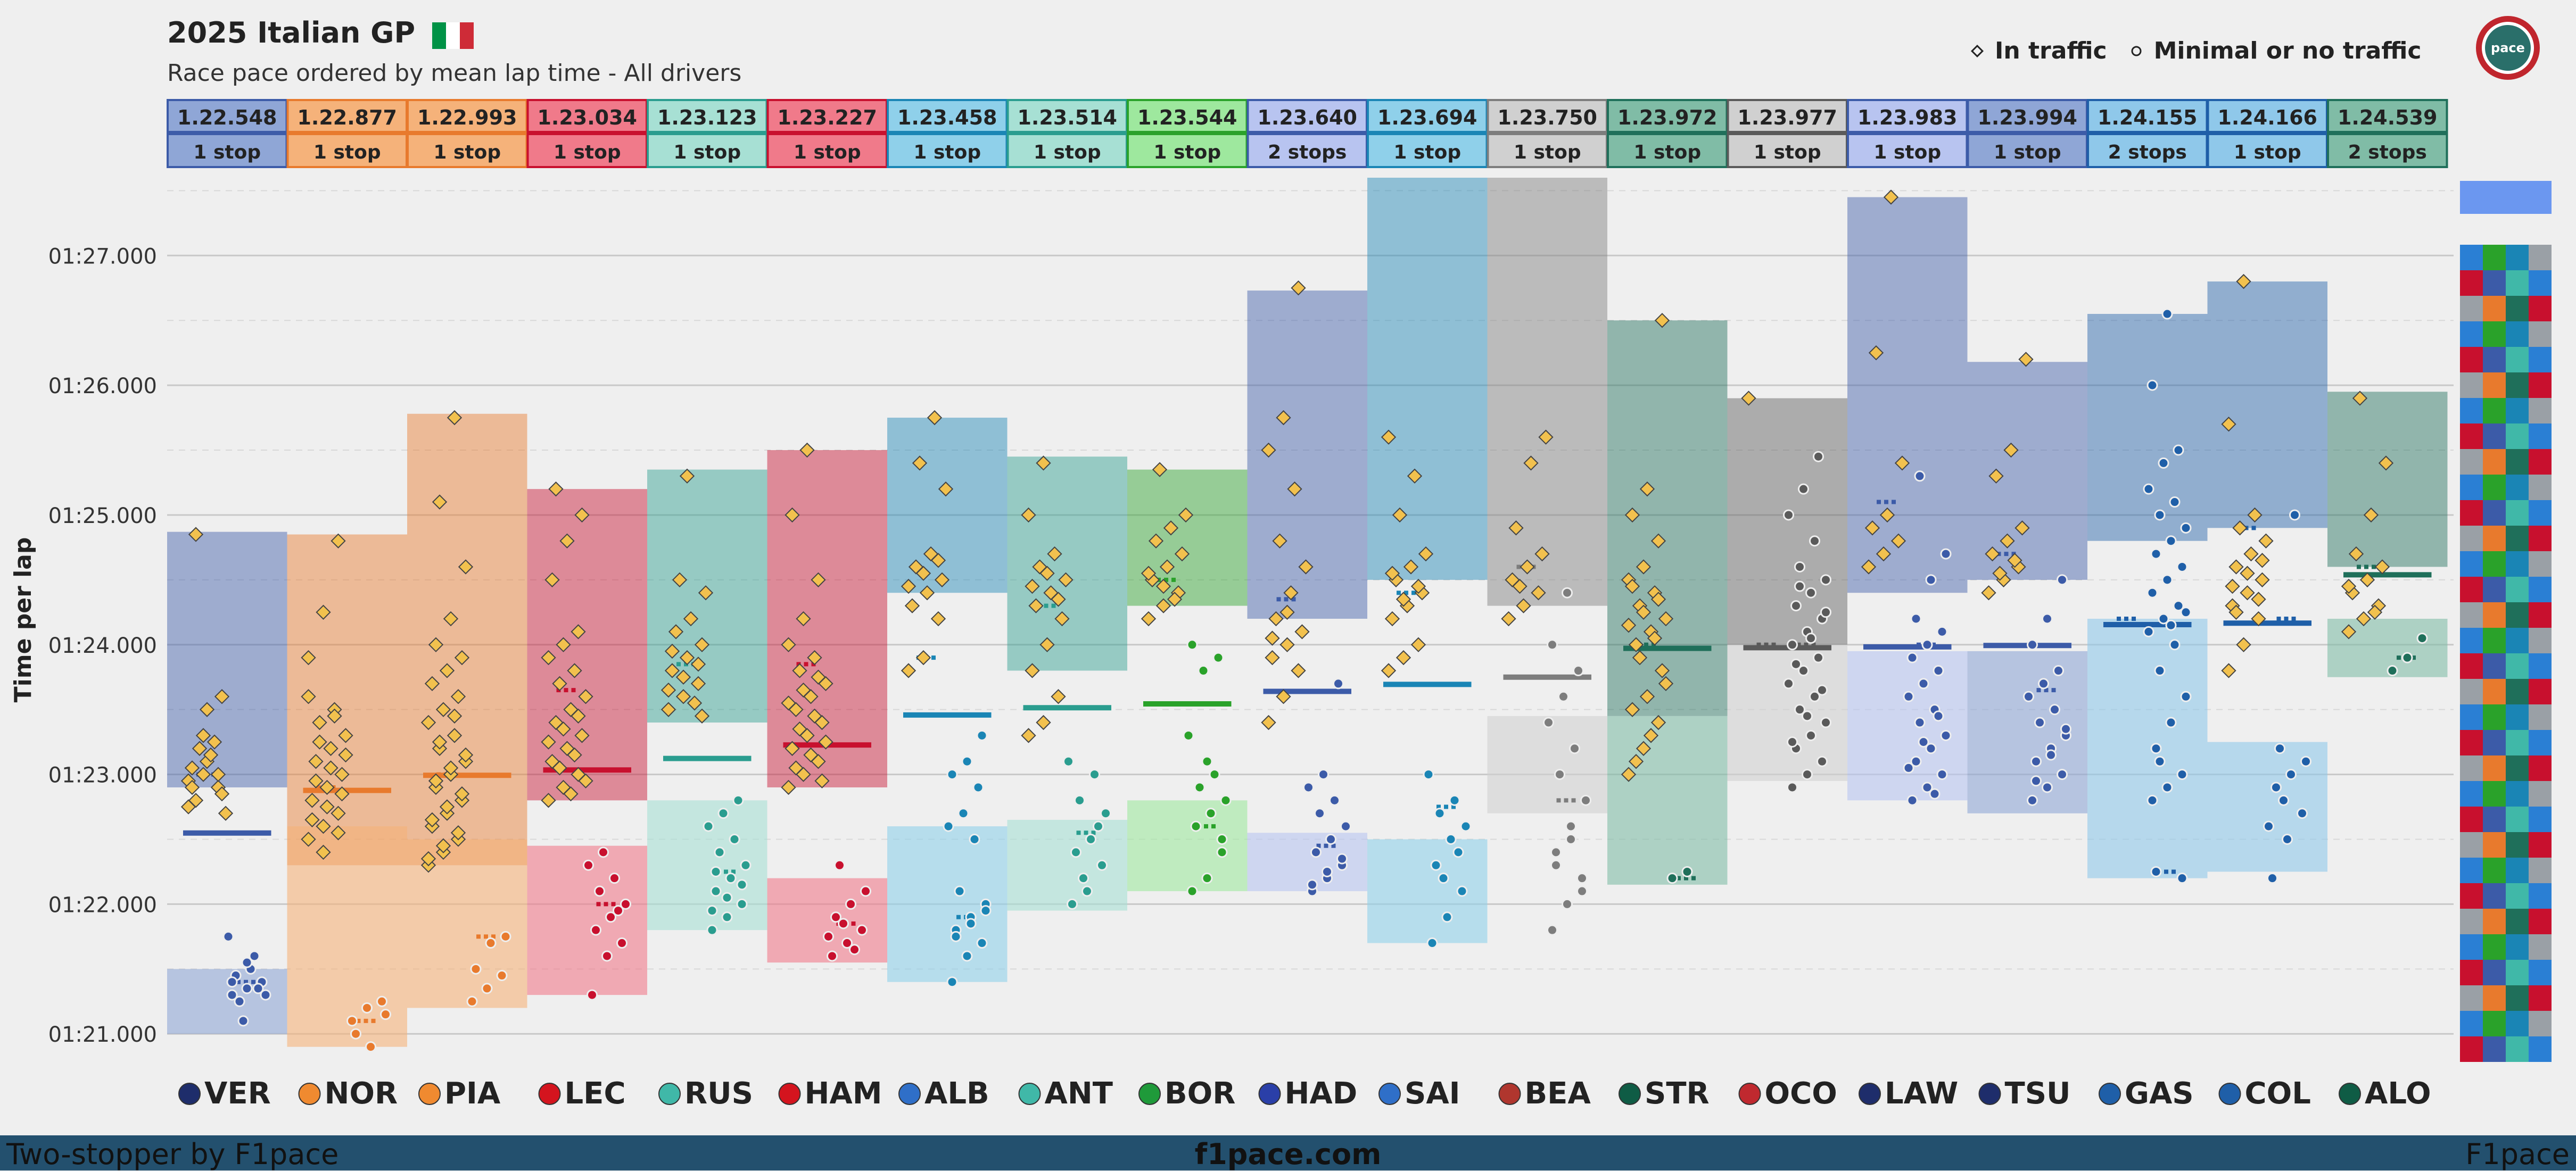 The height and width of the screenshot is (1171, 2576). What do you see at coordinates (1667, 118) in the screenshot?
I see `mean-lap-label: 1.23.972` at bounding box center [1667, 118].